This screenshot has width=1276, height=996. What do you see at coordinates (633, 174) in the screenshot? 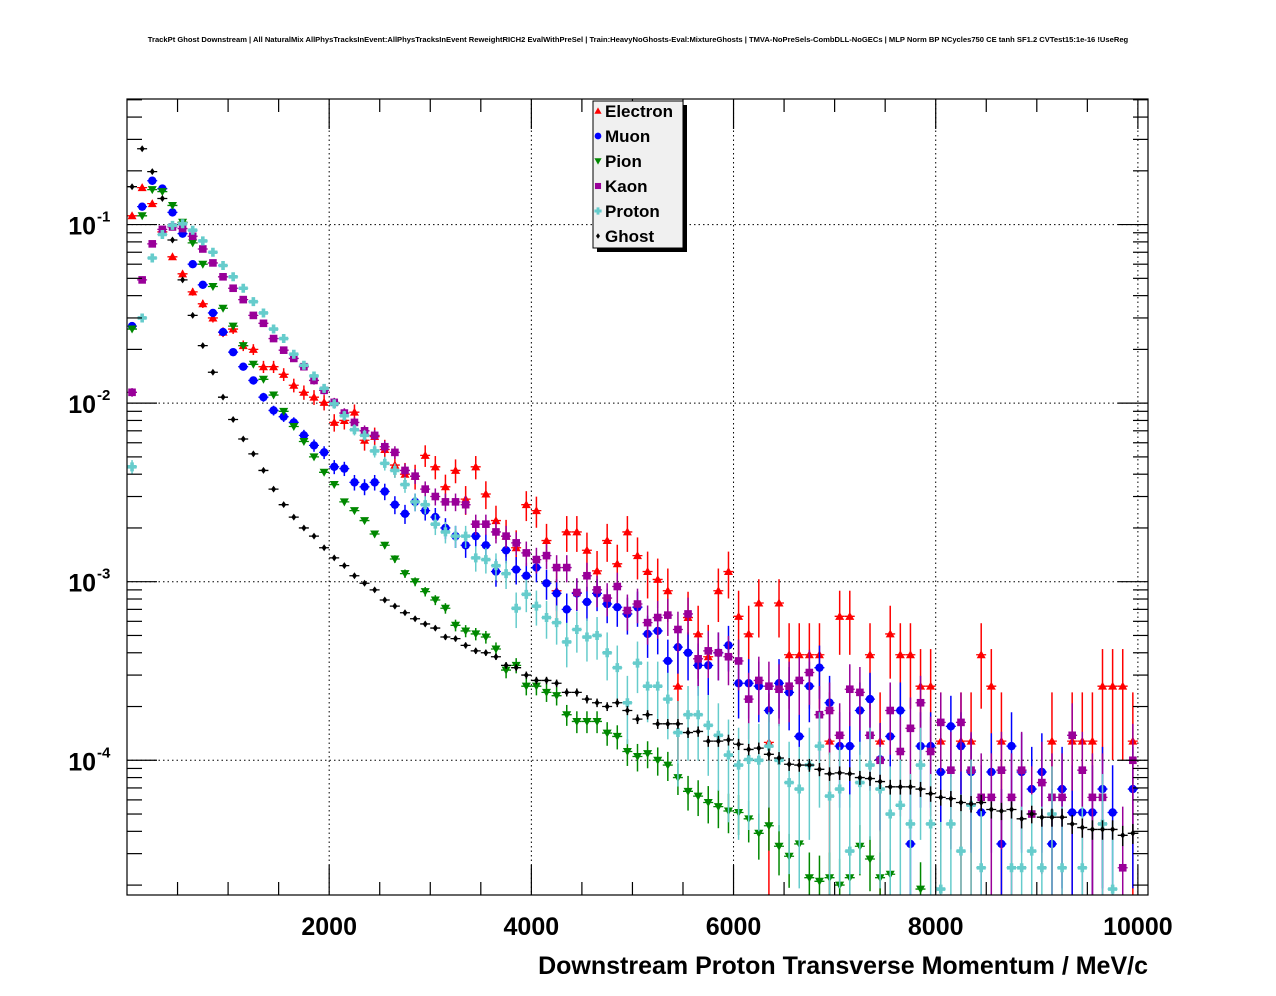
I see `legend-entries: Electron Muon Pion Kaon Proton Ghost` at bounding box center [633, 174].